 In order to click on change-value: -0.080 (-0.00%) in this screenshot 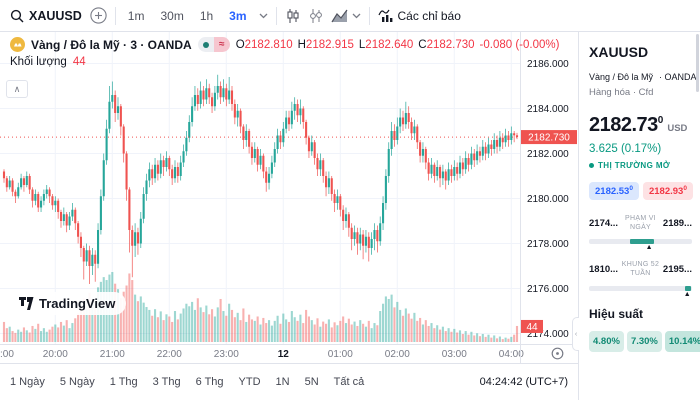, I will do `click(519, 44)`.